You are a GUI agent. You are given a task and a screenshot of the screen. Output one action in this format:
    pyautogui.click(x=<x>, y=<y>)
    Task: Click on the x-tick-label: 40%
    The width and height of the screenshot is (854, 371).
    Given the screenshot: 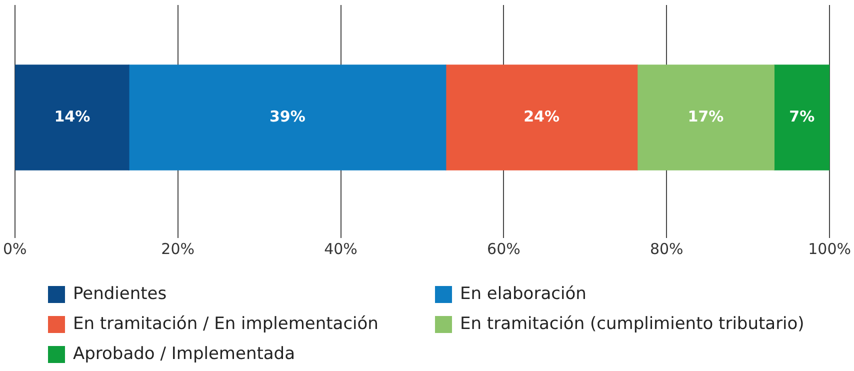 What is the action you would take?
    pyautogui.click(x=341, y=249)
    